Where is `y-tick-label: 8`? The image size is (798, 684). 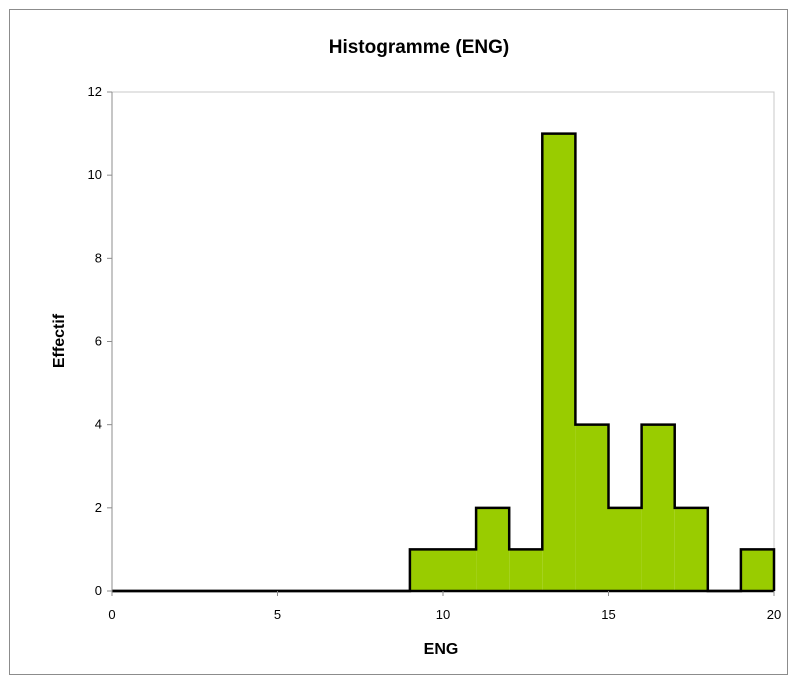 y-tick-label: 8 is located at coordinates (98, 257).